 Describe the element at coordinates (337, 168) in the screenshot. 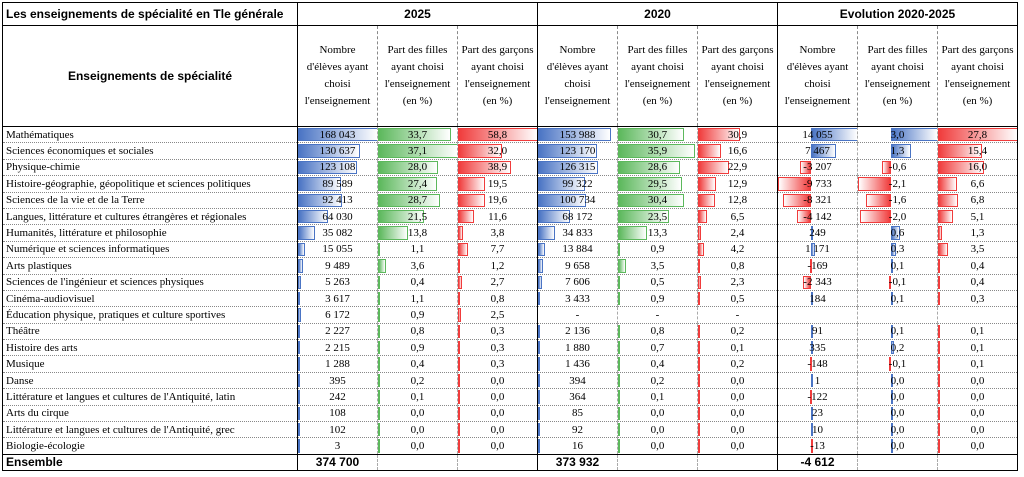

I see `cell: 123 108` at that location.